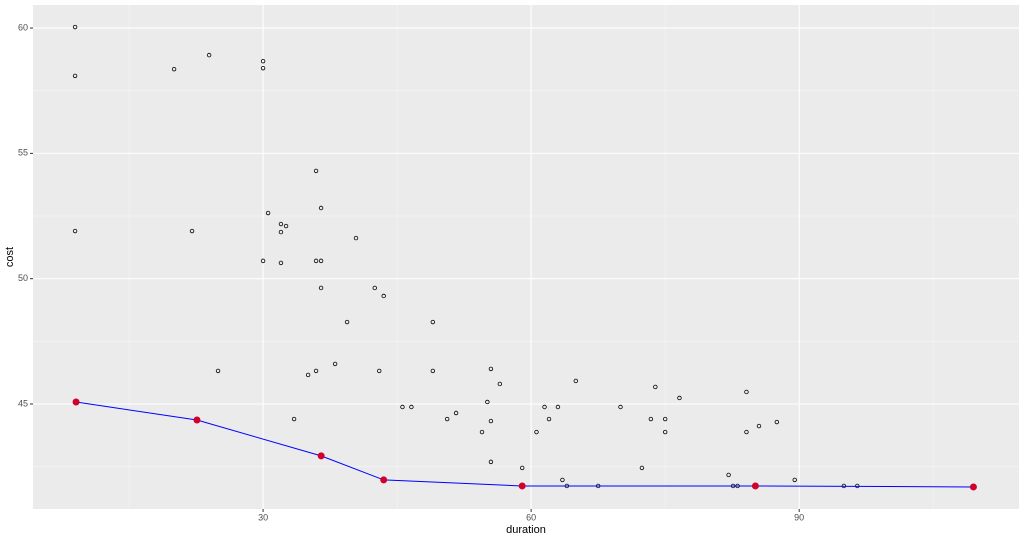 The width and height of the screenshot is (1024, 539). I want to click on y-tick-label: 50, so click(23, 278).